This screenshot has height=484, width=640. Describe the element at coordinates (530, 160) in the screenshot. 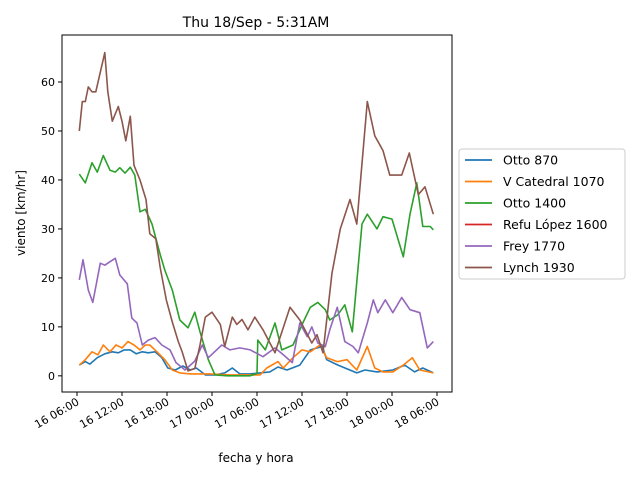

I see `legend-label: Otto 870` at that location.